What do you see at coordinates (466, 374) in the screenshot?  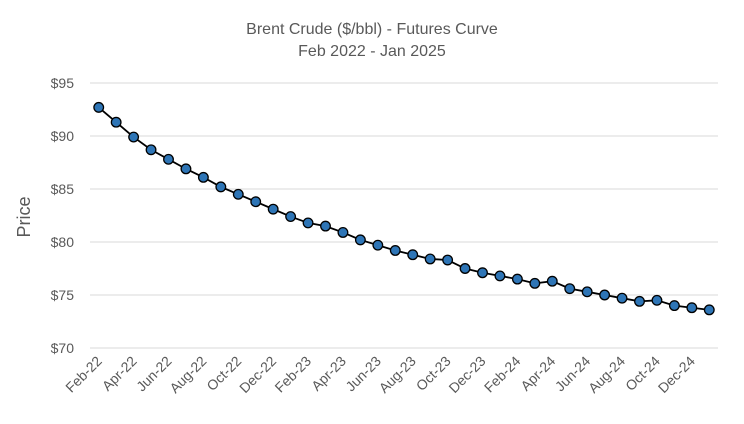 I see `x-tick-label: Dec-23` at bounding box center [466, 374].